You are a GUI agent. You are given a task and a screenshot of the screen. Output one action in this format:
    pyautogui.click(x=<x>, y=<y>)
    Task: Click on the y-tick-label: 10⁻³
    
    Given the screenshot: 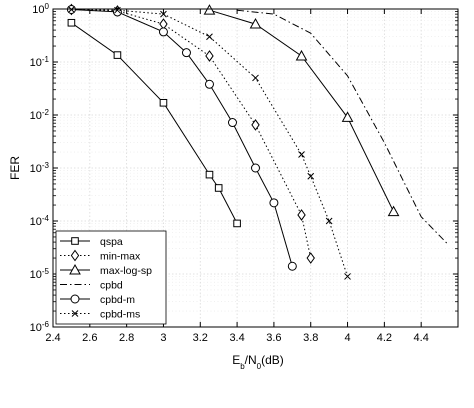 What is the action you would take?
    pyautogui.click(x=40, y=168)
    